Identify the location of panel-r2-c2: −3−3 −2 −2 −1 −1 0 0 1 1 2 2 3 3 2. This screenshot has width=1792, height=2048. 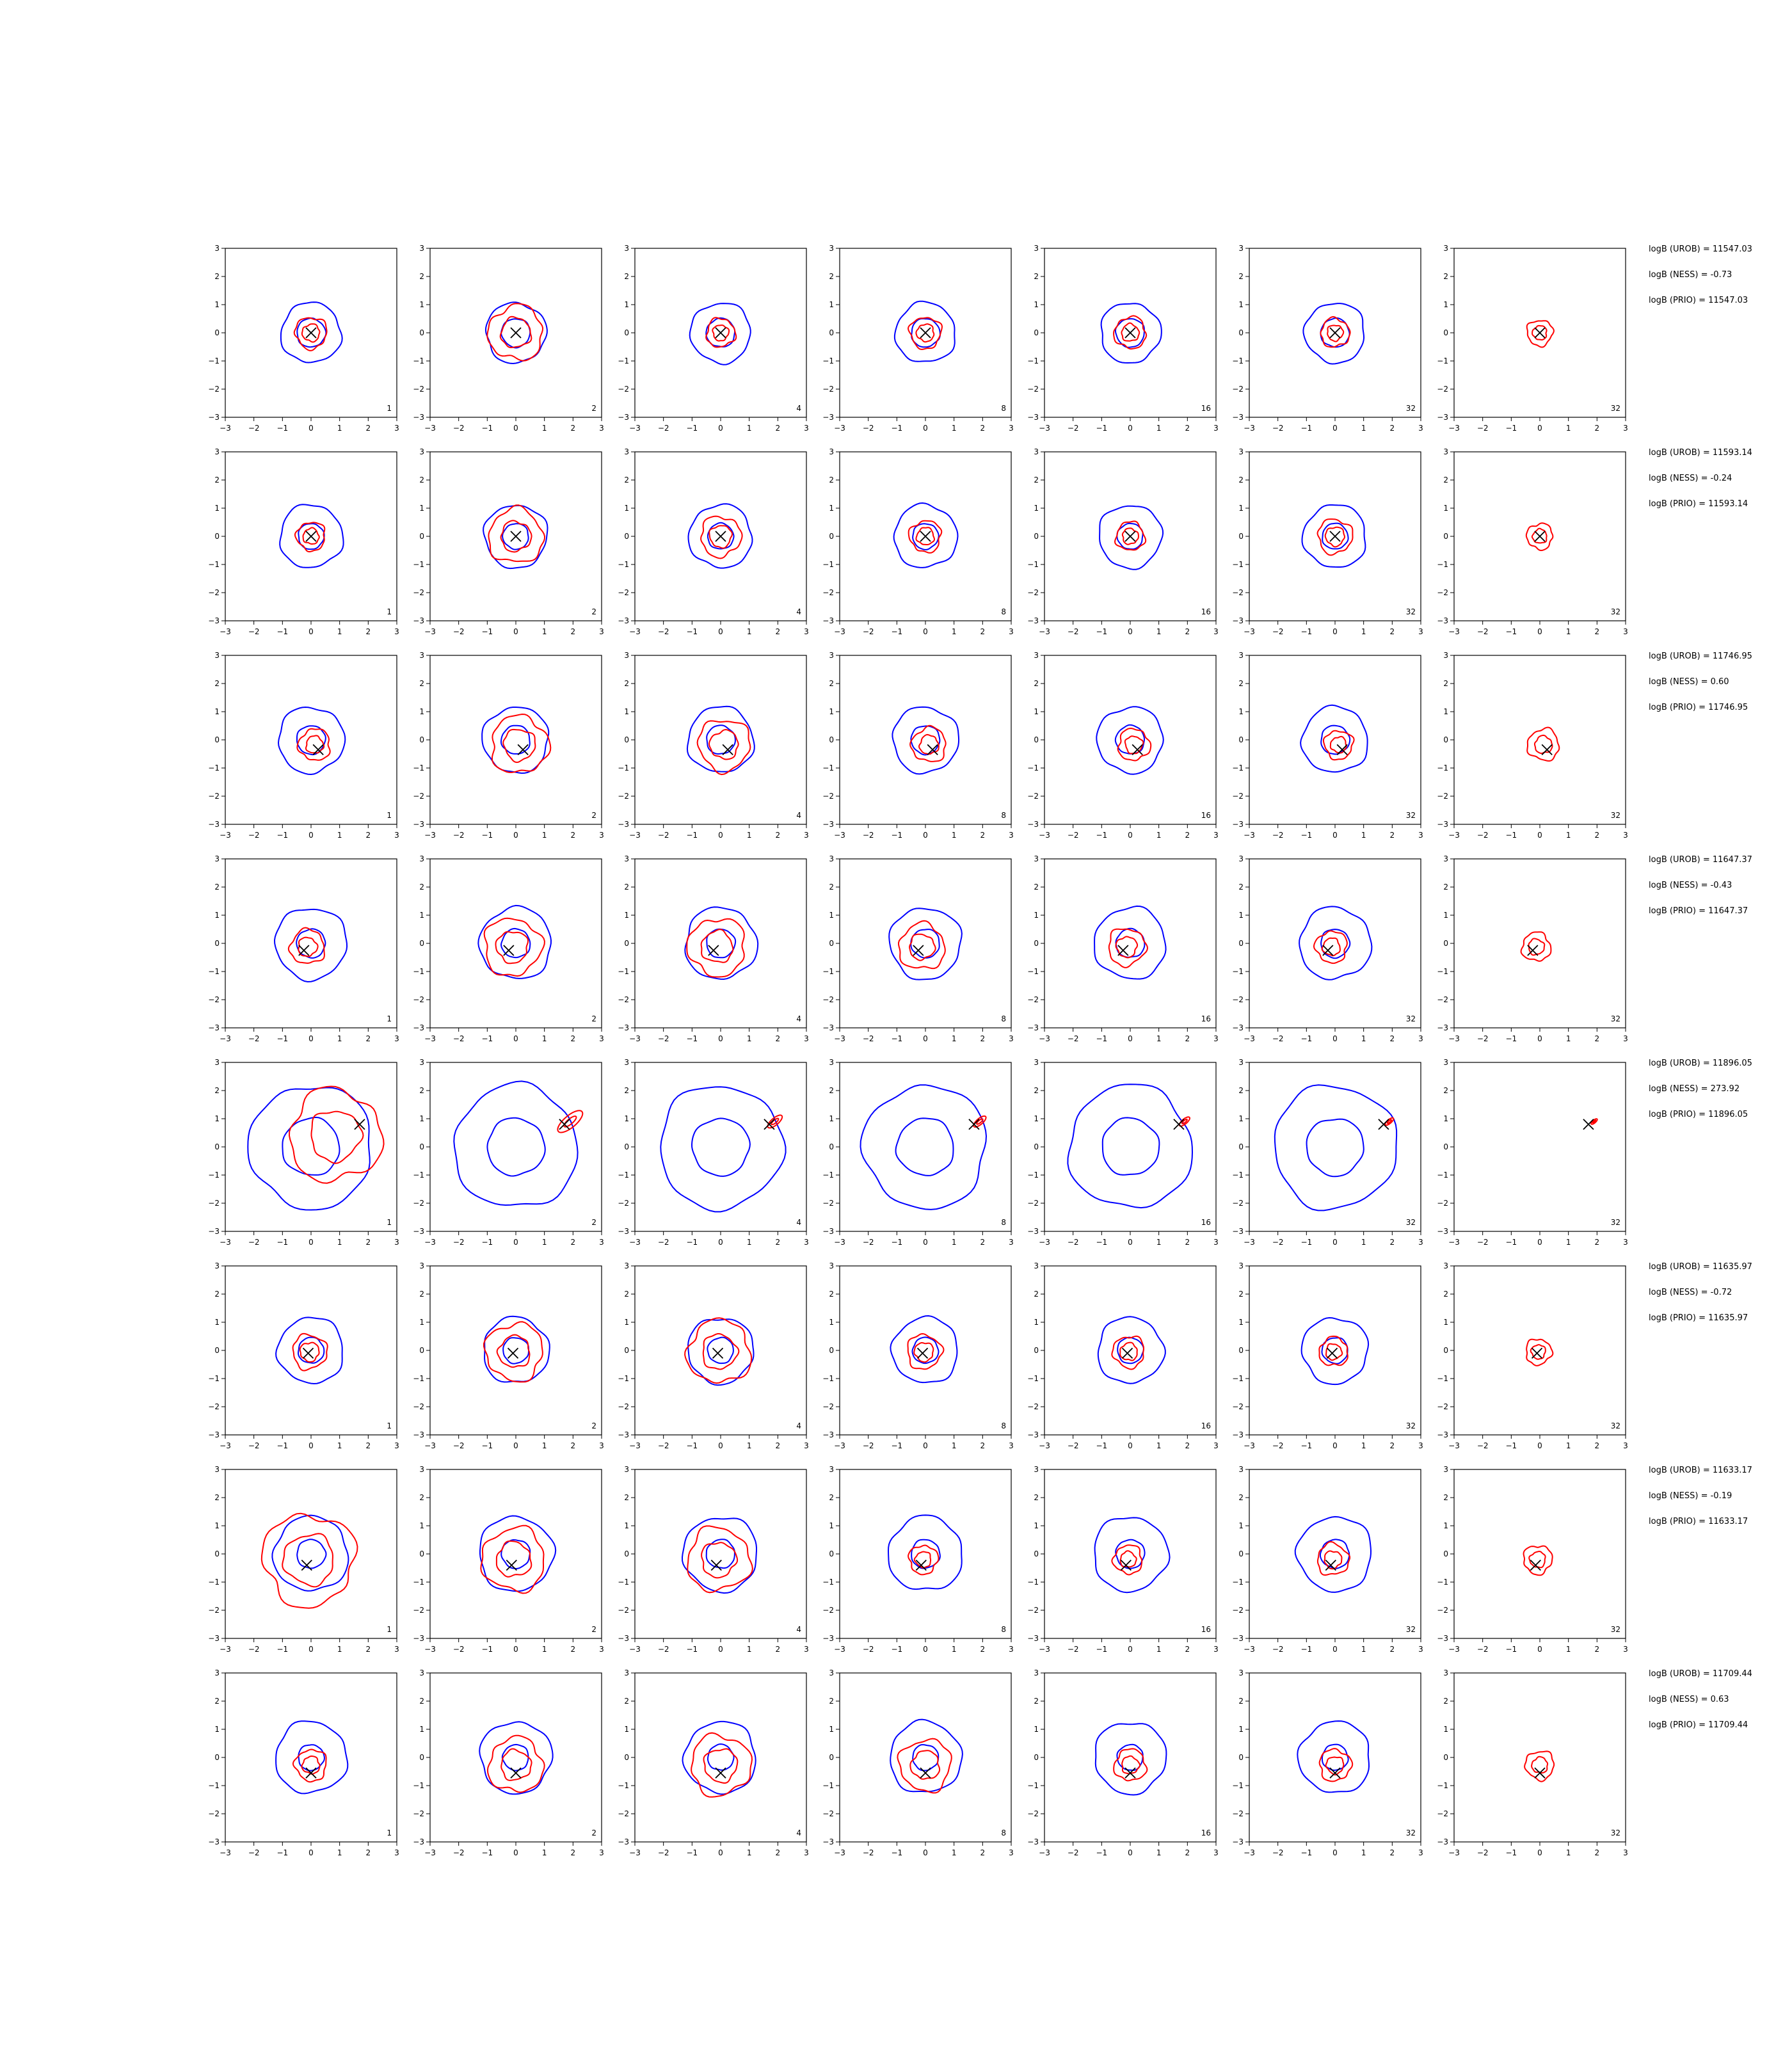
(508, 541).